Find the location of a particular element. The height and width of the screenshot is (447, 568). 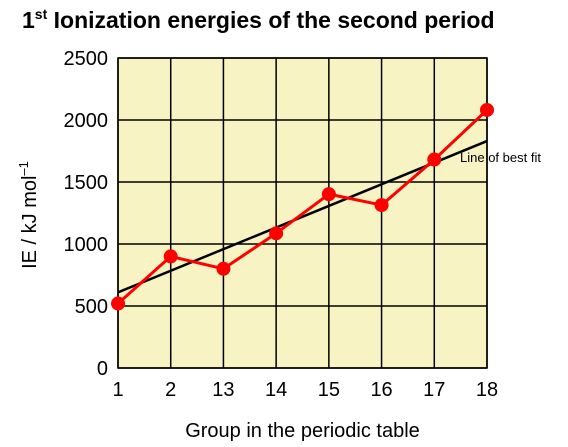

title-main: 1 is located at coordinates (28, 20).